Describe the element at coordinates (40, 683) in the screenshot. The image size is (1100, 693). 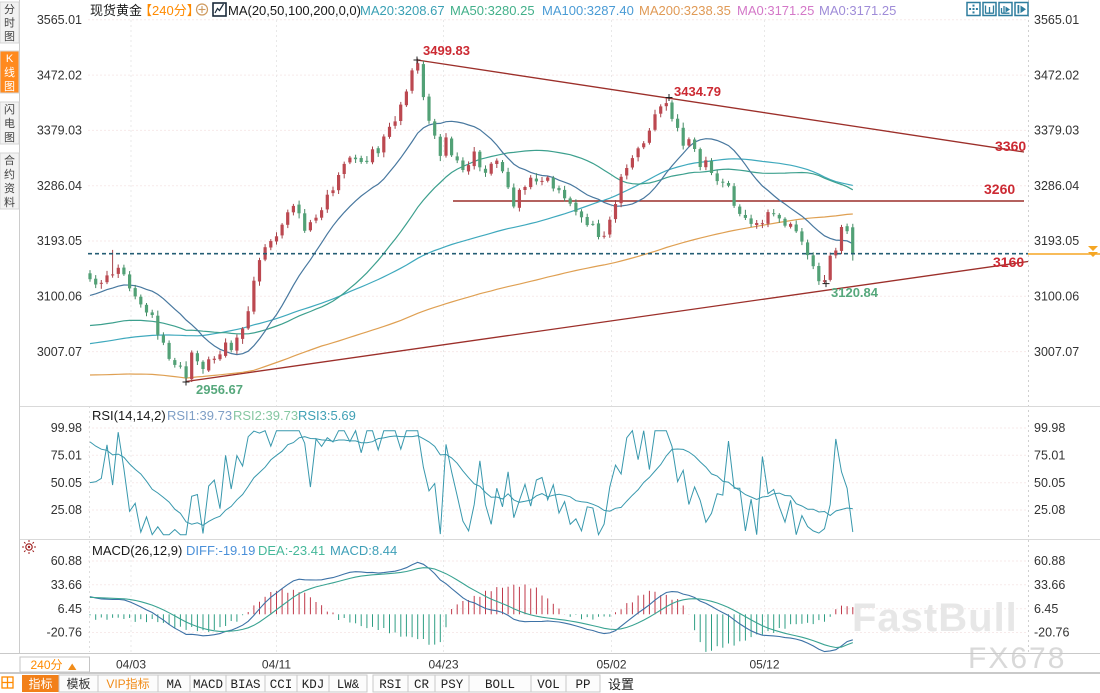
I see `svg-text: 指标` at that location.